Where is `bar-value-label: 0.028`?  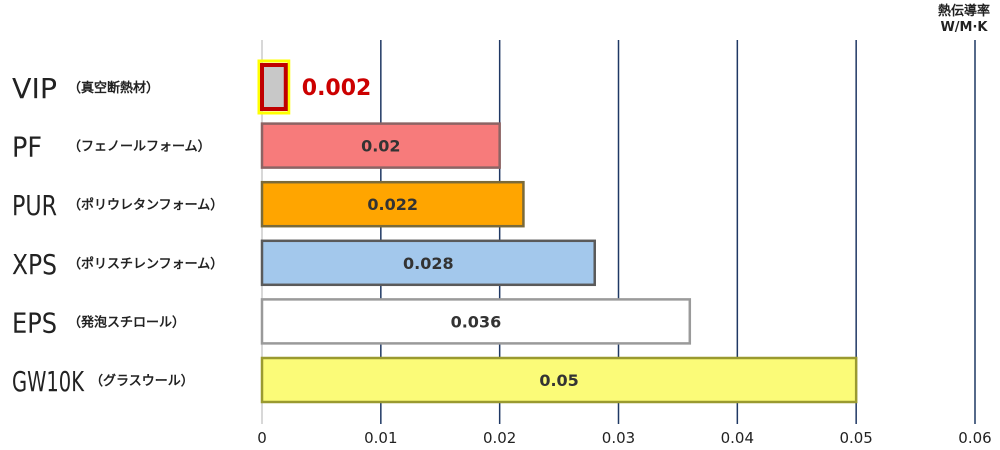 bar-value-label: 0.028 is located at coordinates (428, 263).